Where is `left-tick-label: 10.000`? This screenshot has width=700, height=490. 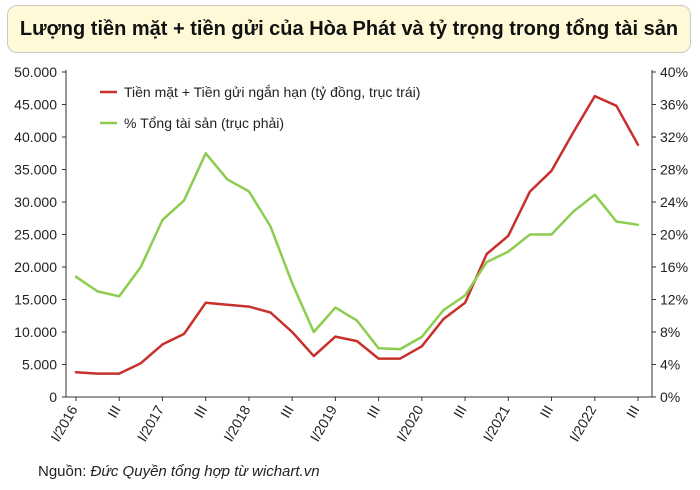 left-tick-label: 10.000 is located at coordinates (35, 332).